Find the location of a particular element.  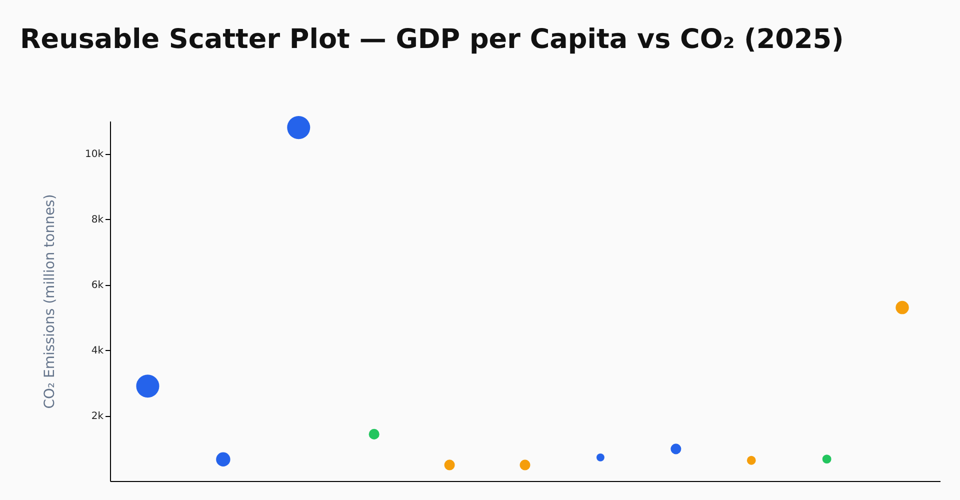

y-tick-label: 10k is located at coordinates (94, 154).